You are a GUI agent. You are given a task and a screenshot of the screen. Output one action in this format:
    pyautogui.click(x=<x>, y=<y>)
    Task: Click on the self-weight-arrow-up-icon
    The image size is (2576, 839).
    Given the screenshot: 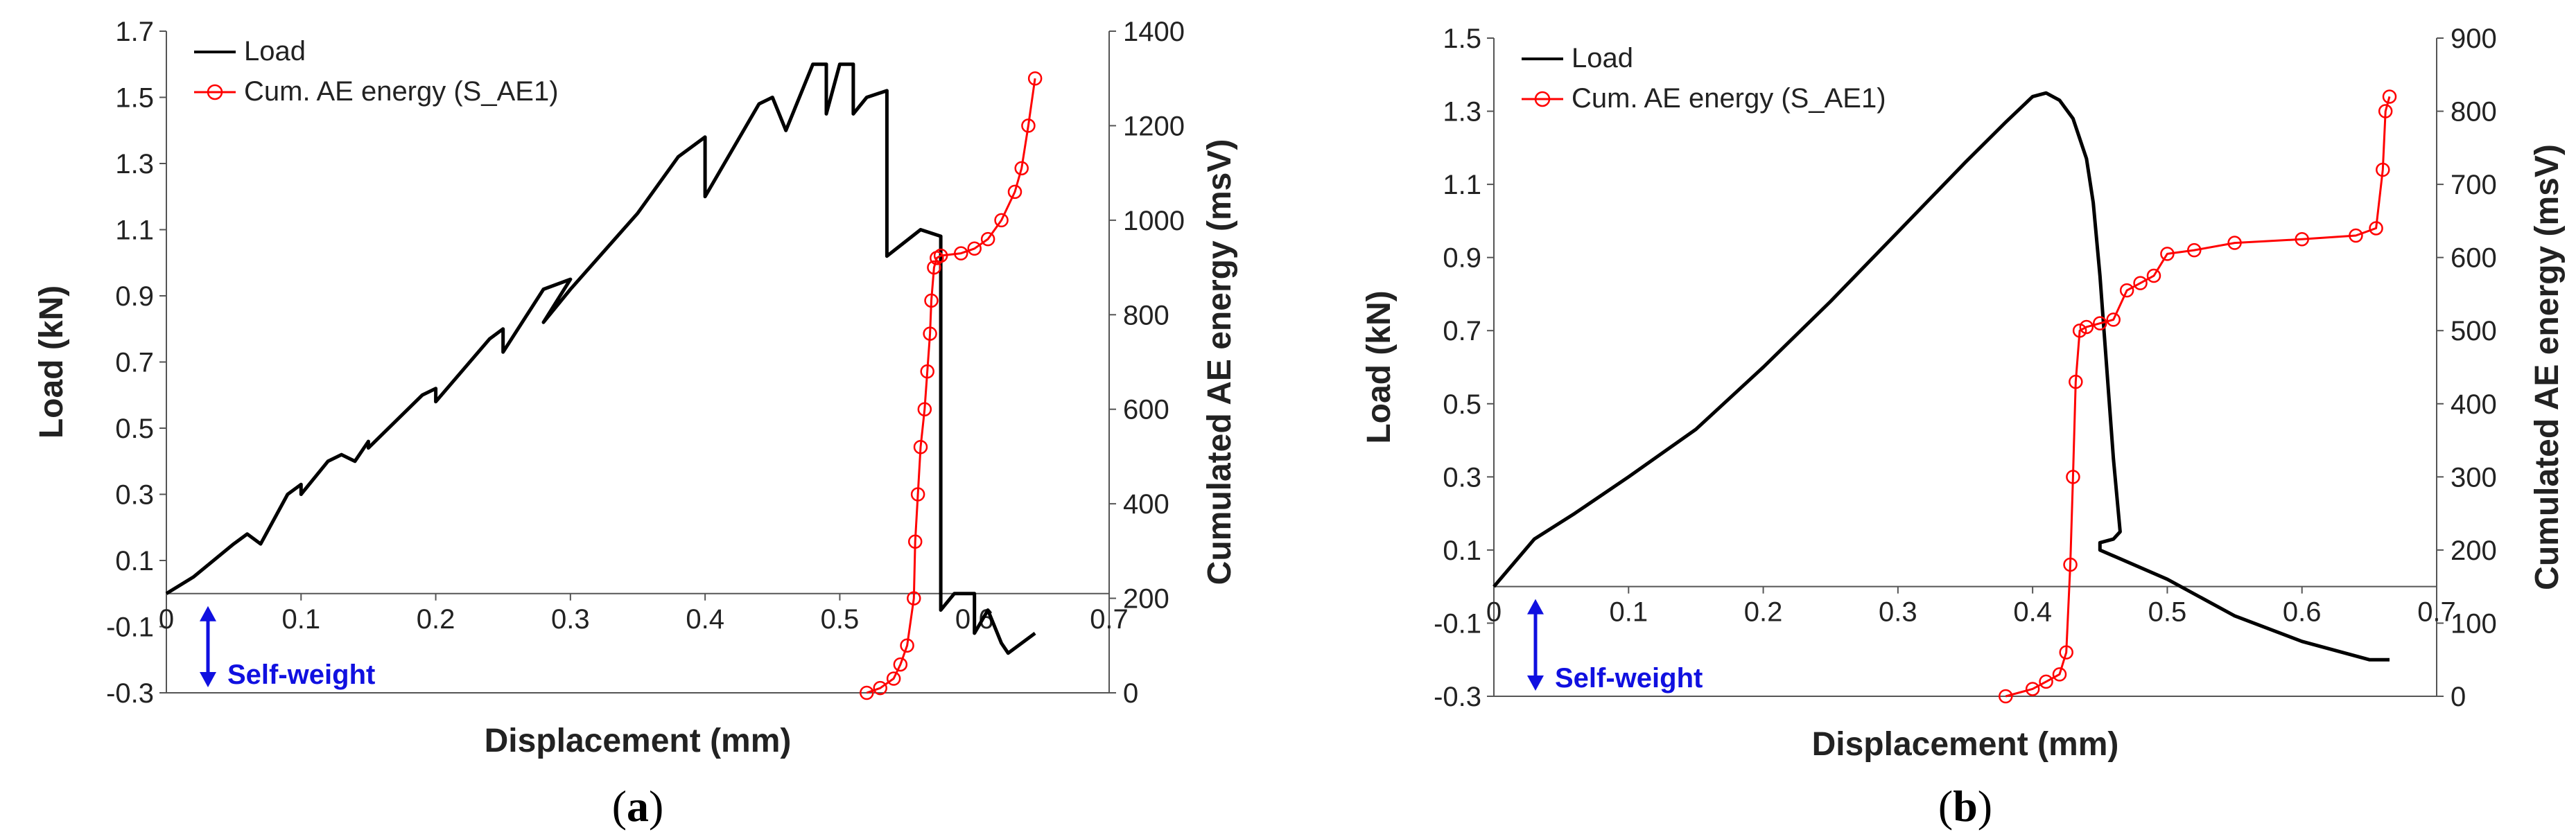 What is the action you would take?
    pyautogui.click(x=208, y=613)
    